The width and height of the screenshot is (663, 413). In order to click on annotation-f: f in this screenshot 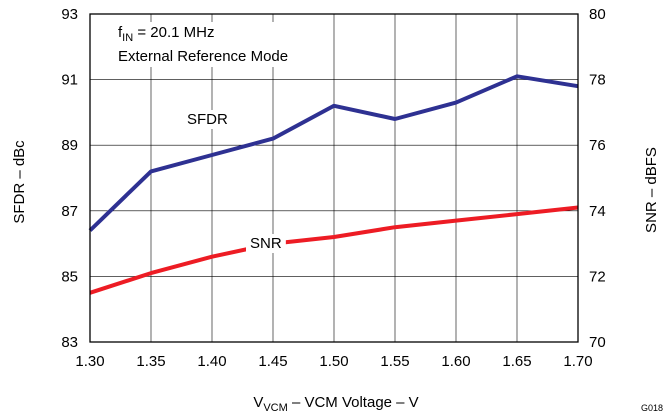, I will do `click(120, 32)`.